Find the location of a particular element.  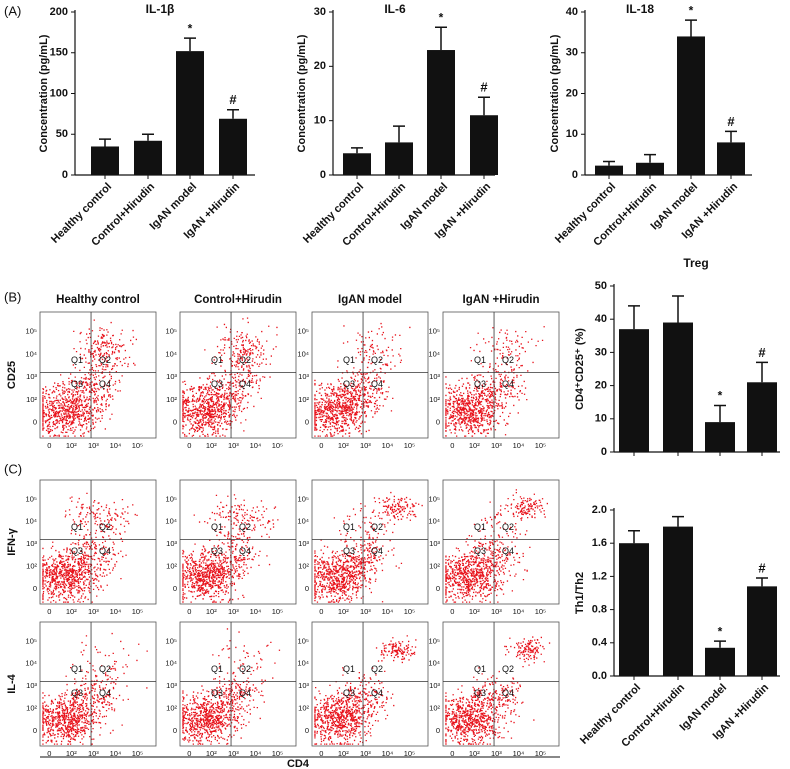

significance-mark: # is located at coordinates (731, 121).